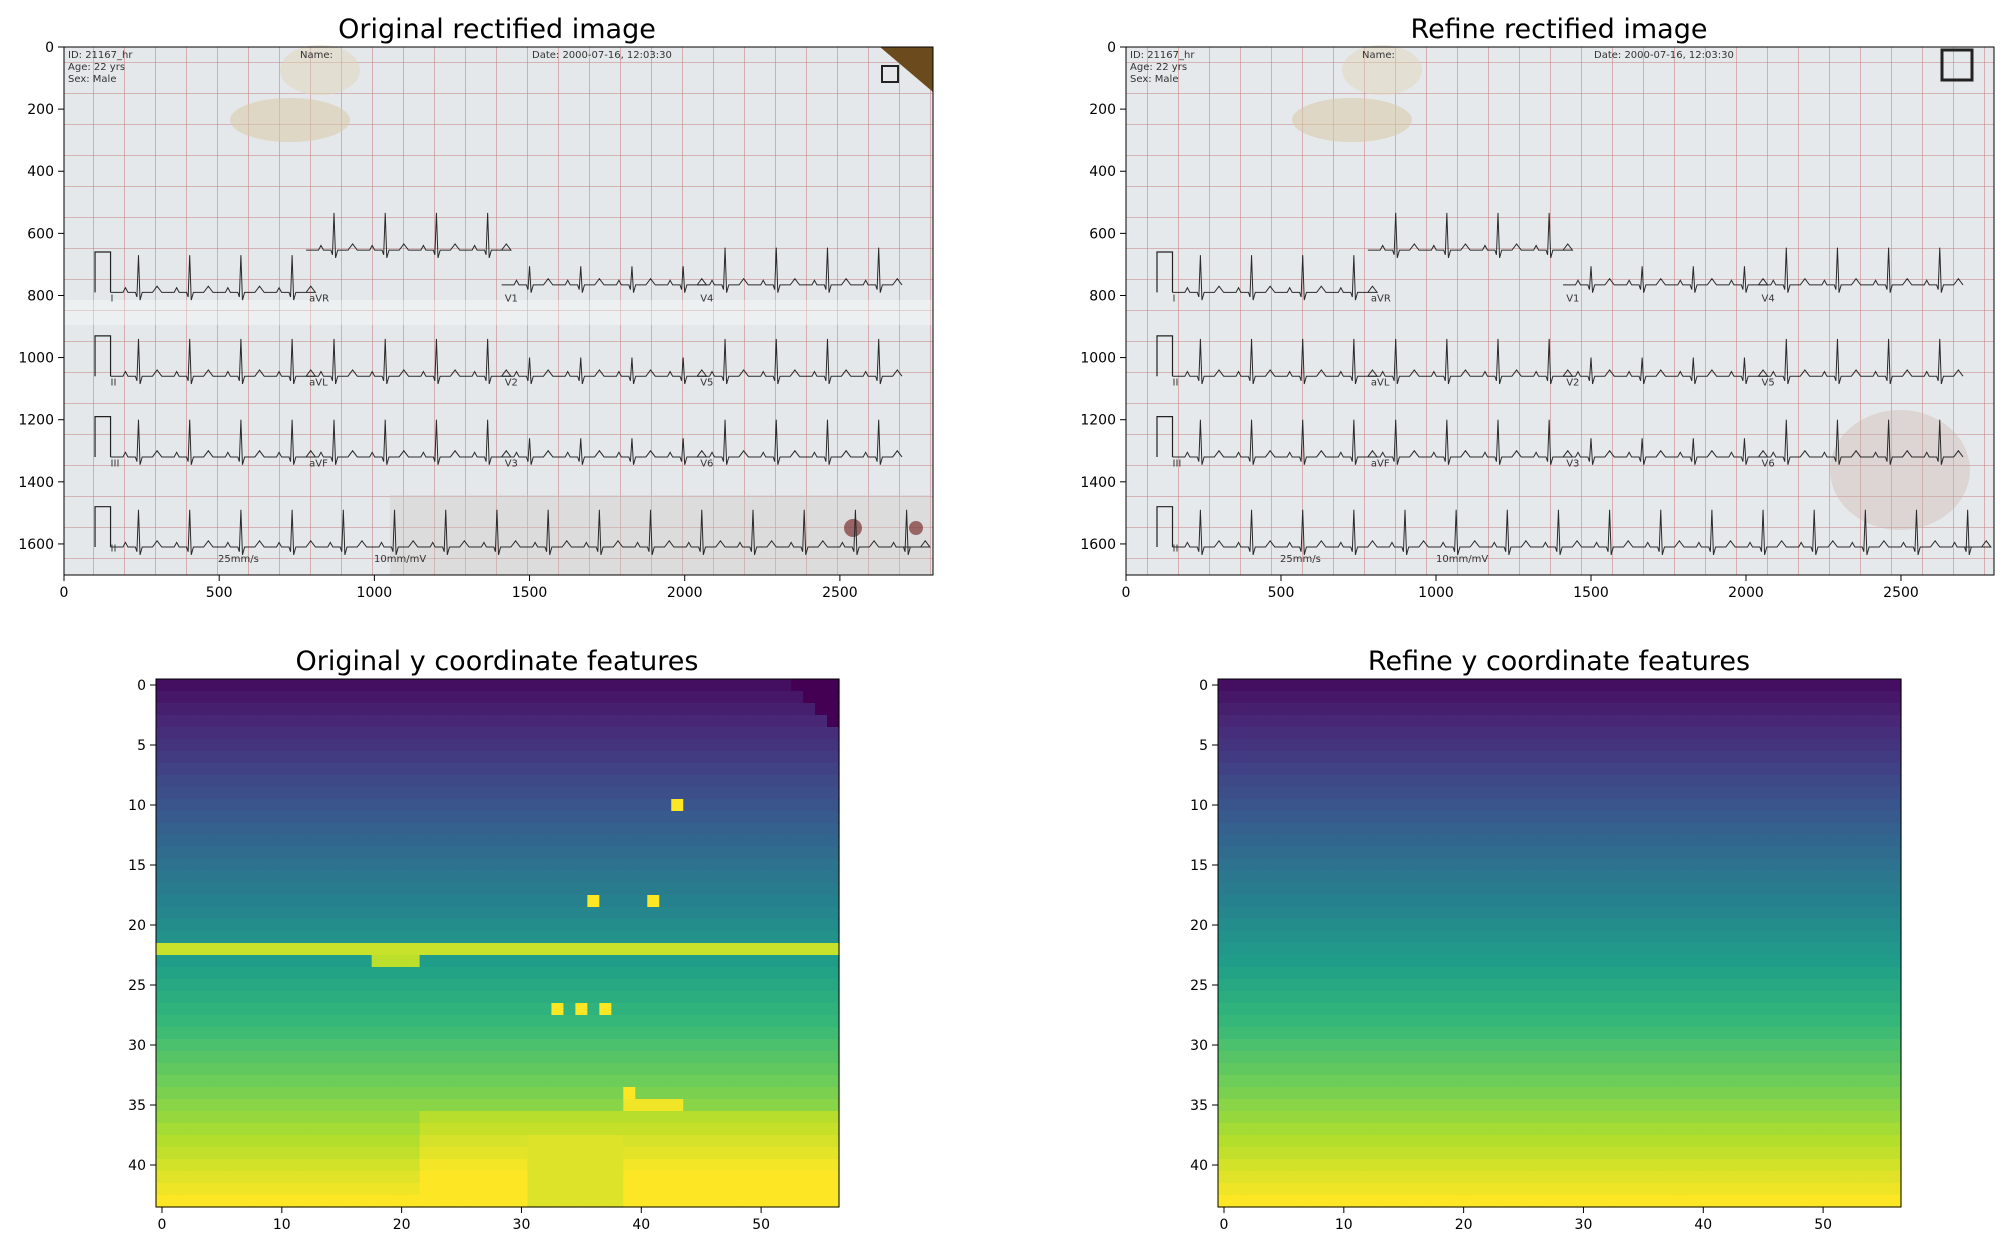  I want to click on lead-label: aVF, so click(1380, 463).